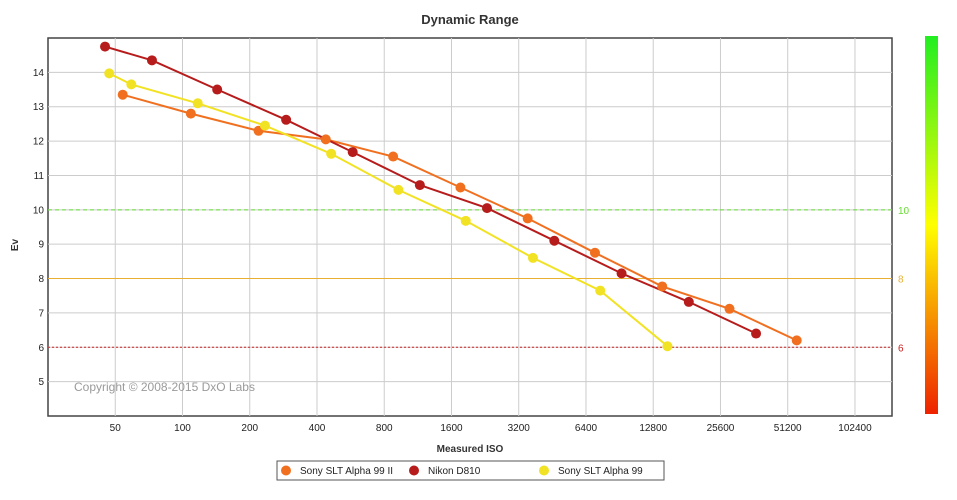 Image resolution: width=957 pixels, height=500 pixels. What do you see at coordinates (41, 313) in the screenshot?
I see `y-tick-label: 7` at bounding box center [41, 313].